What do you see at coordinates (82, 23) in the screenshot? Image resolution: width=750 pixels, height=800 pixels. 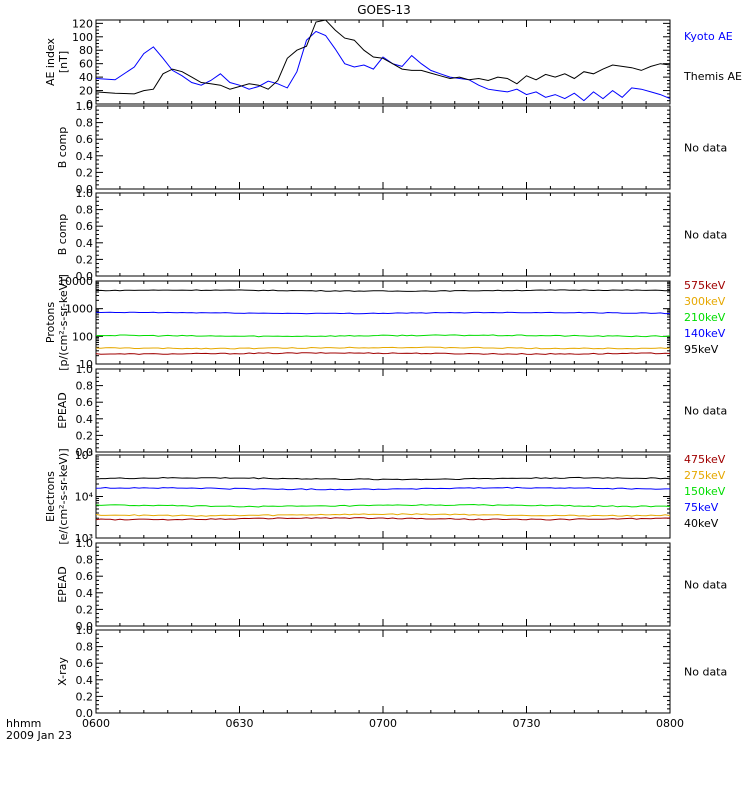 I see `y-tick-label: 120` at bounding box center [82, 23].